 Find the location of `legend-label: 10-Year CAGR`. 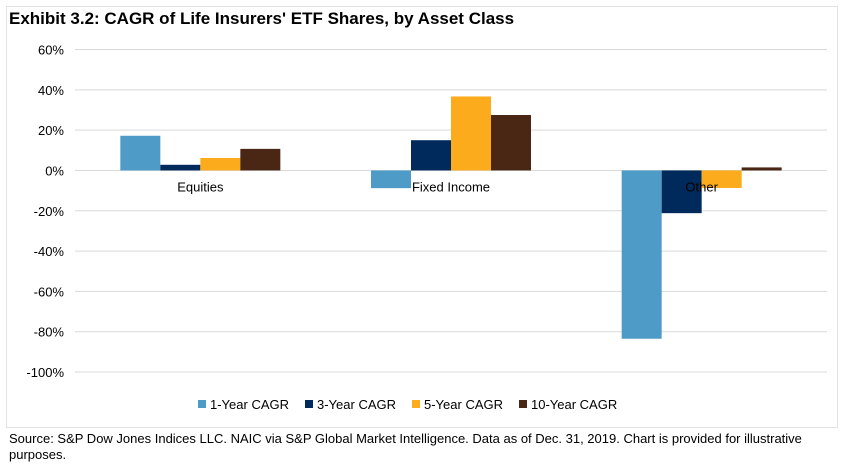

legend-label: 10-Year CAGR is located at coordinates (574, 404).